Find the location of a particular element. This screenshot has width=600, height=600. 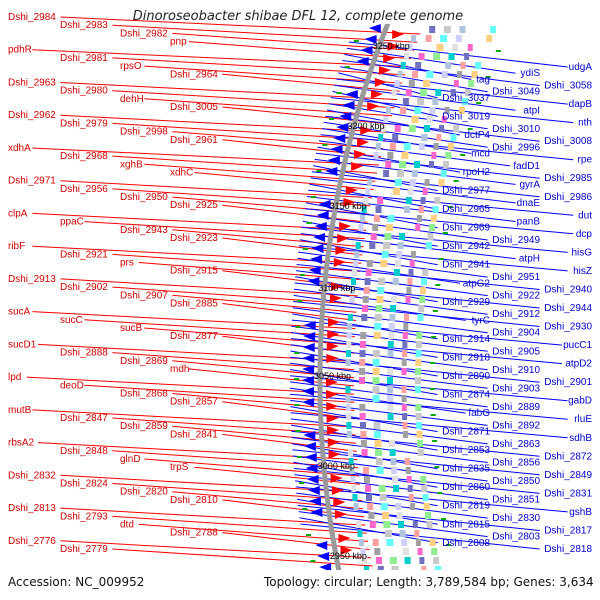

gene-label: xdhA is located at coordinates (19, 148).